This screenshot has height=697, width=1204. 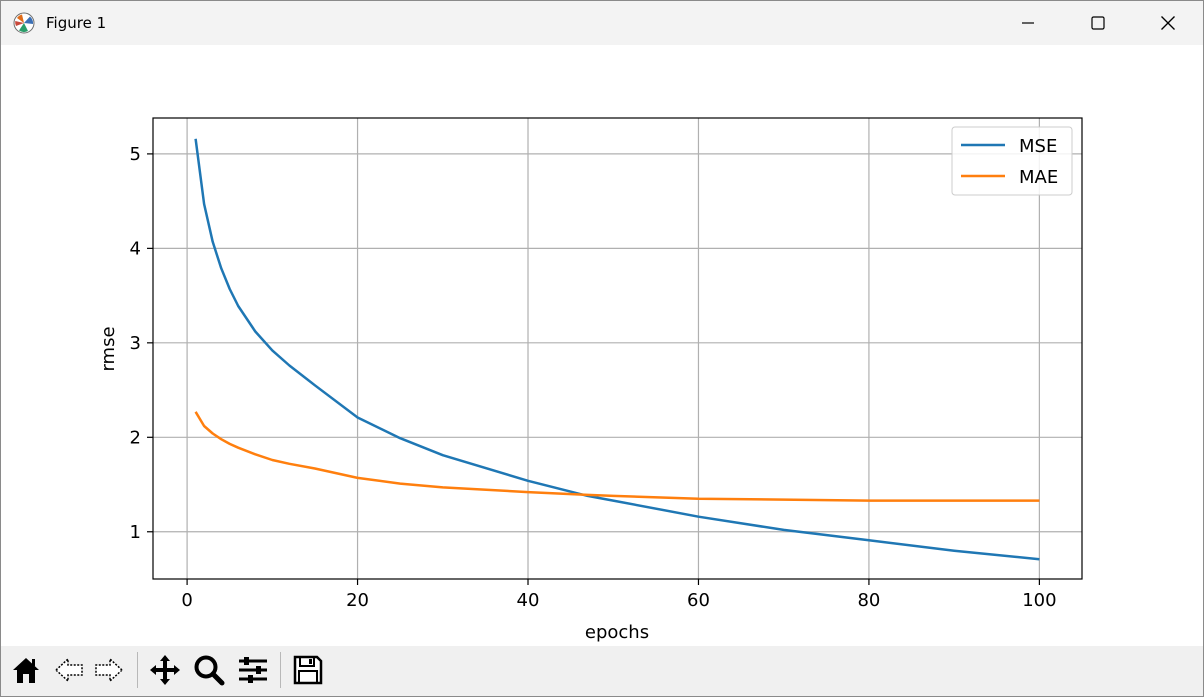 I want to click on x-tick-label: 100, so click(x=1039, y=600).